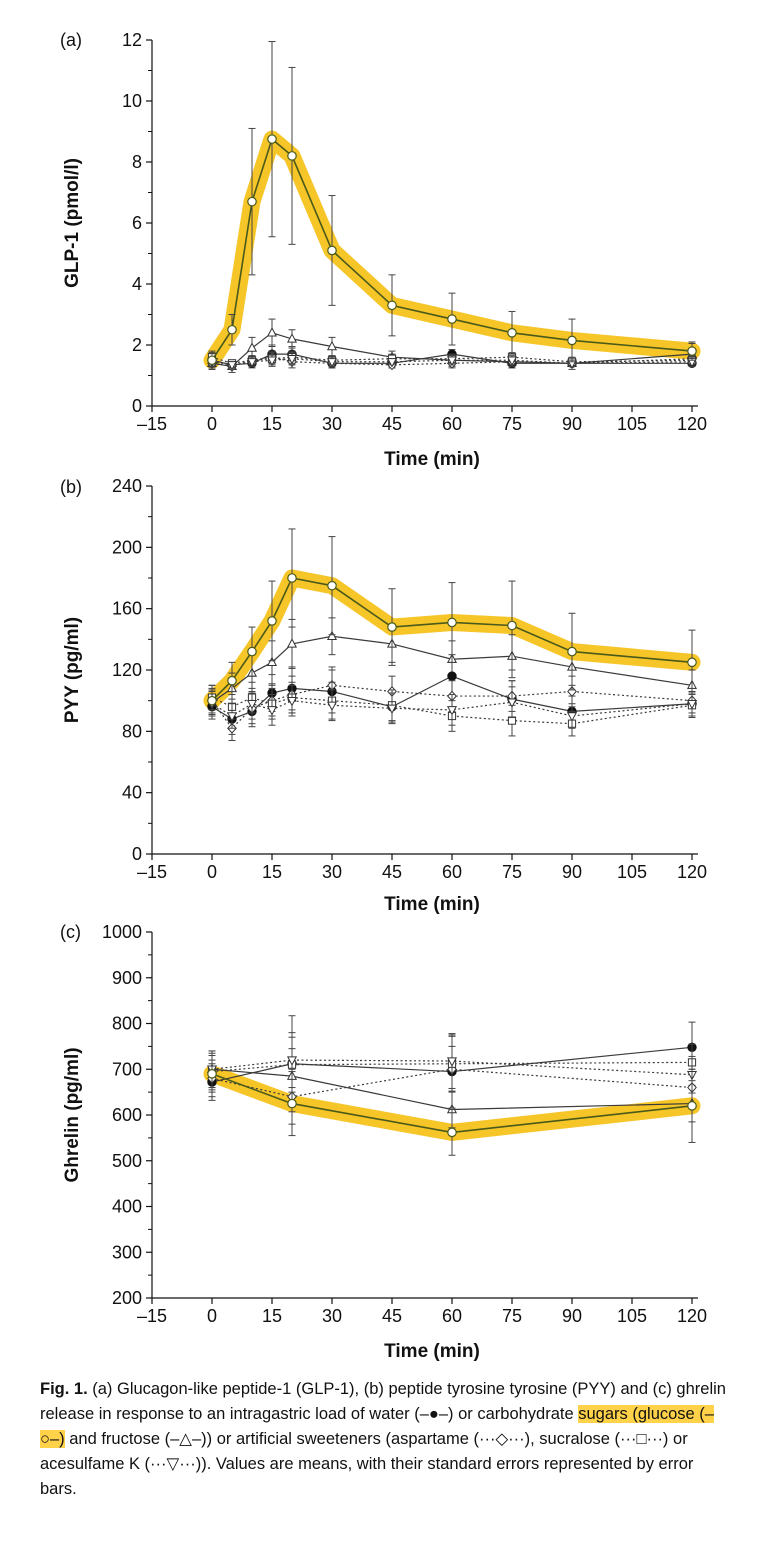  I want to click on y-tick-label: 600, so click(127, 1115).